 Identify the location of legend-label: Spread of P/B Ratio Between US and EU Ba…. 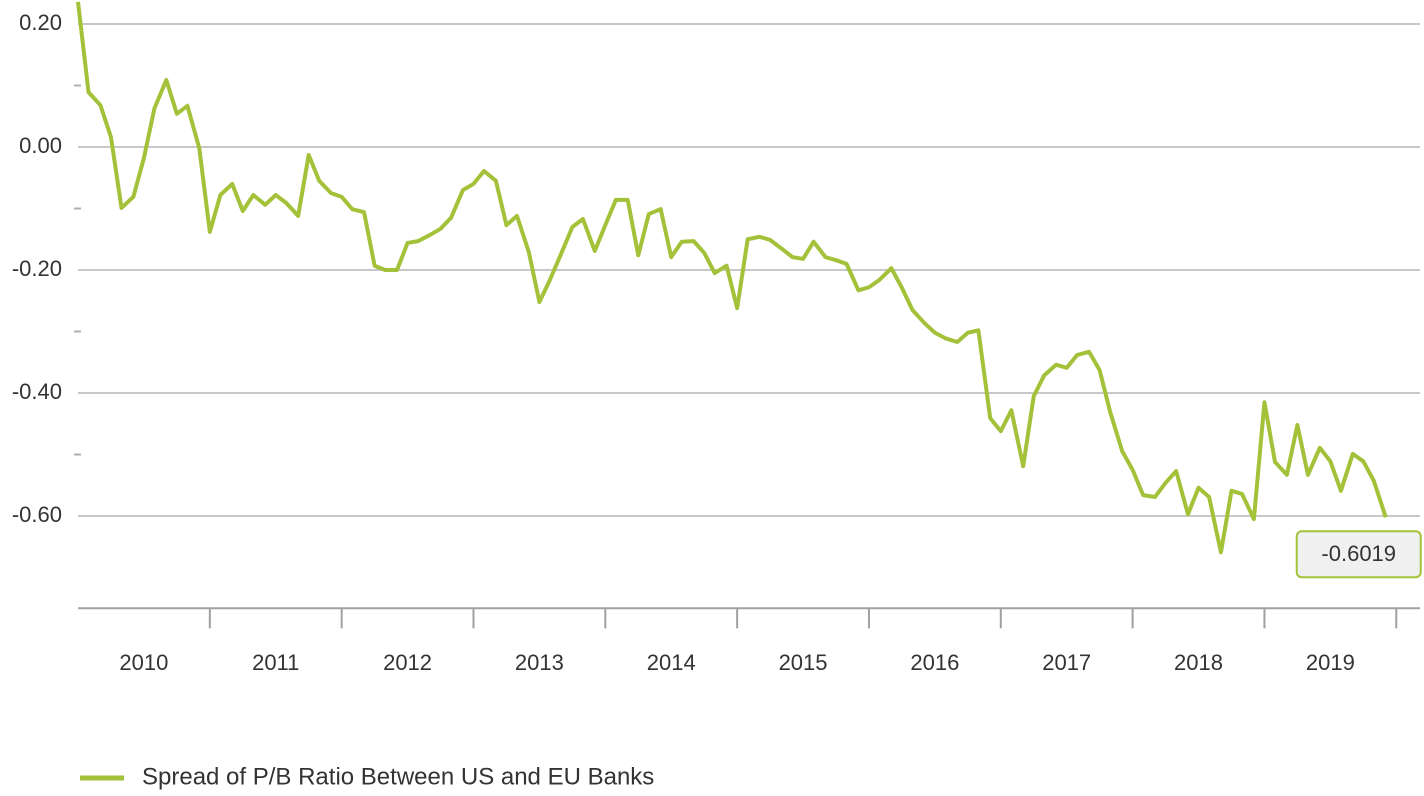
(398, 776).